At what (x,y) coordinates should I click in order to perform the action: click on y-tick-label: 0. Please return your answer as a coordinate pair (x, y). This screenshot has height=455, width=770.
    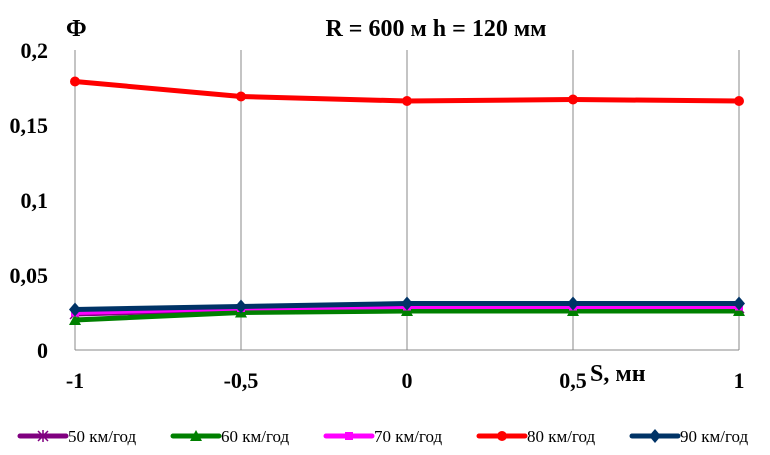
    Looking at the image, I should click on (42, 350).